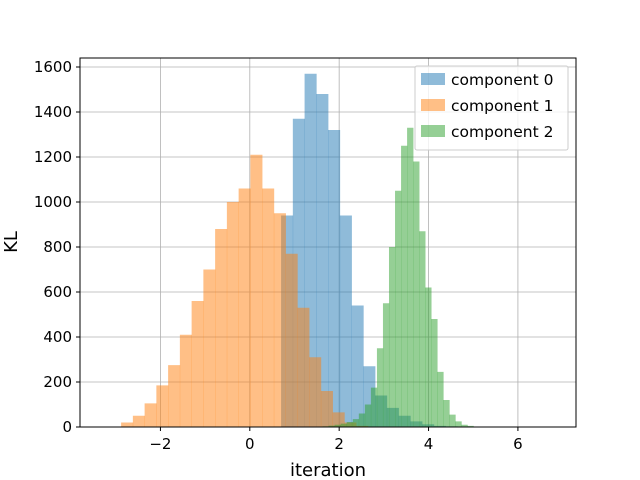 The width and height of the screenshot is (640, 480). Describe the element at coordinates (502, 80) in the screenshot. I see `legend-entry-label: component 0` at that location.